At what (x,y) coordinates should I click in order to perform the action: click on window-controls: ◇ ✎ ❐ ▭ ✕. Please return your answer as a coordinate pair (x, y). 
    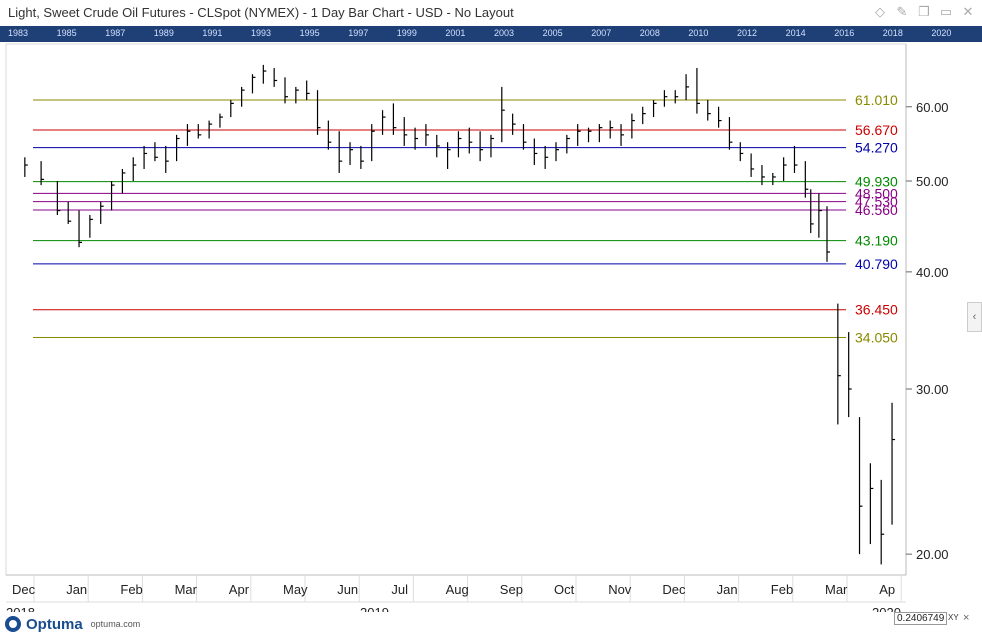
    Looking at the image, I should click on (924, 12).